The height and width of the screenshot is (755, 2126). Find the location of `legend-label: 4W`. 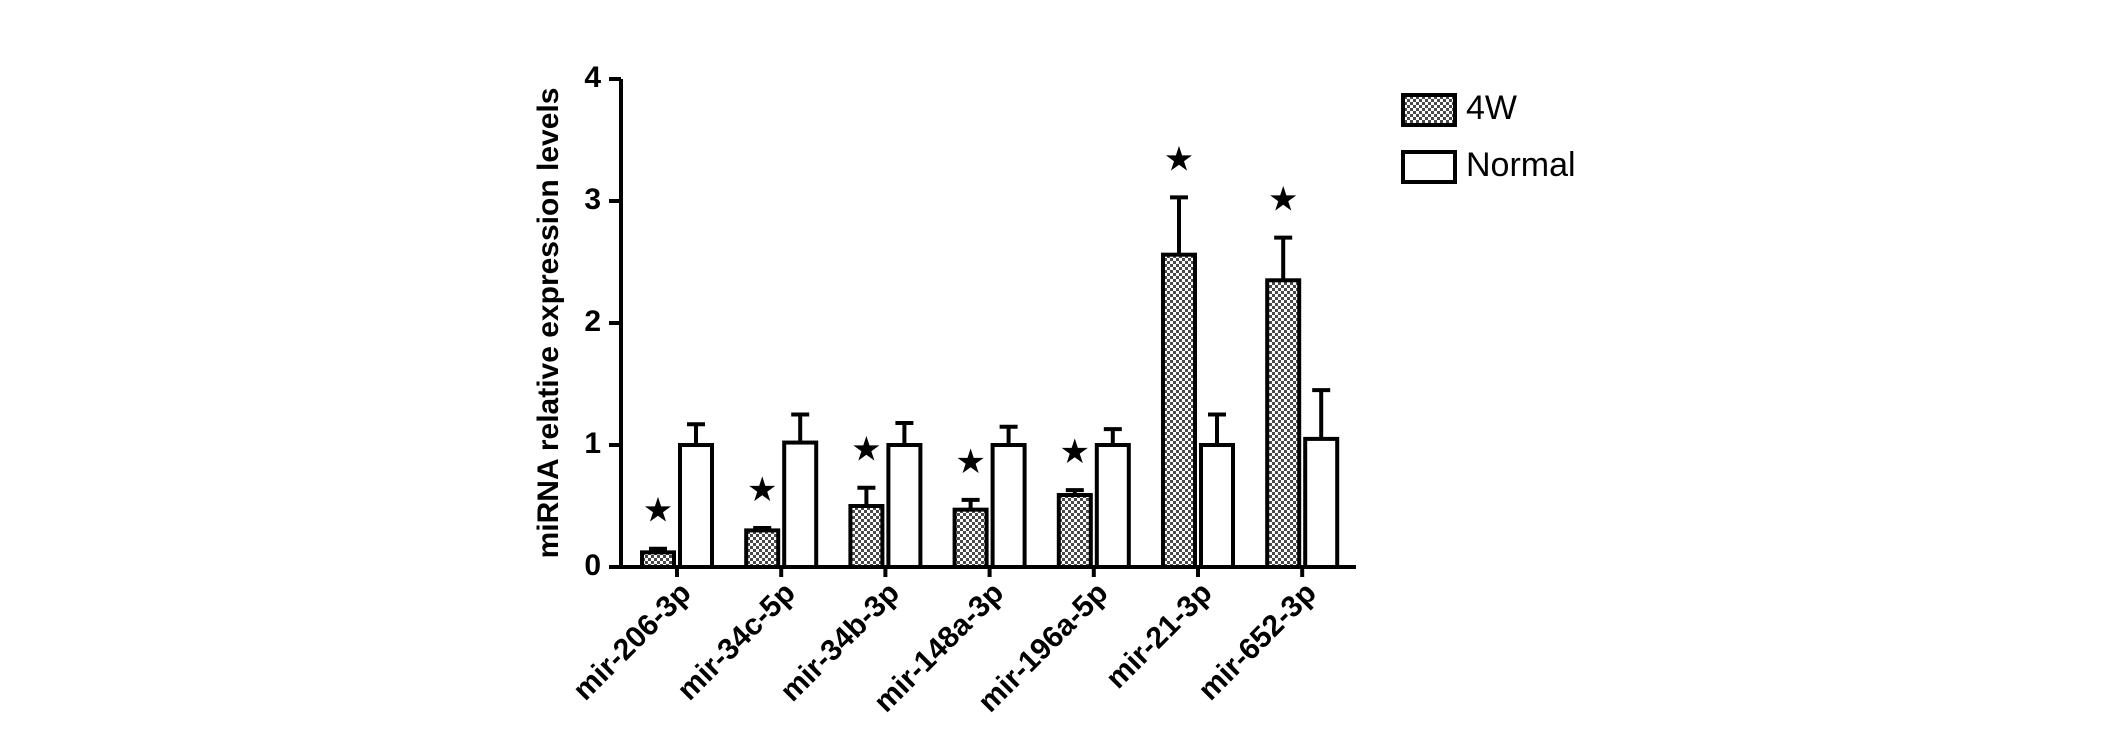

legend-label: 4W is located at coordinates (1491, 108).